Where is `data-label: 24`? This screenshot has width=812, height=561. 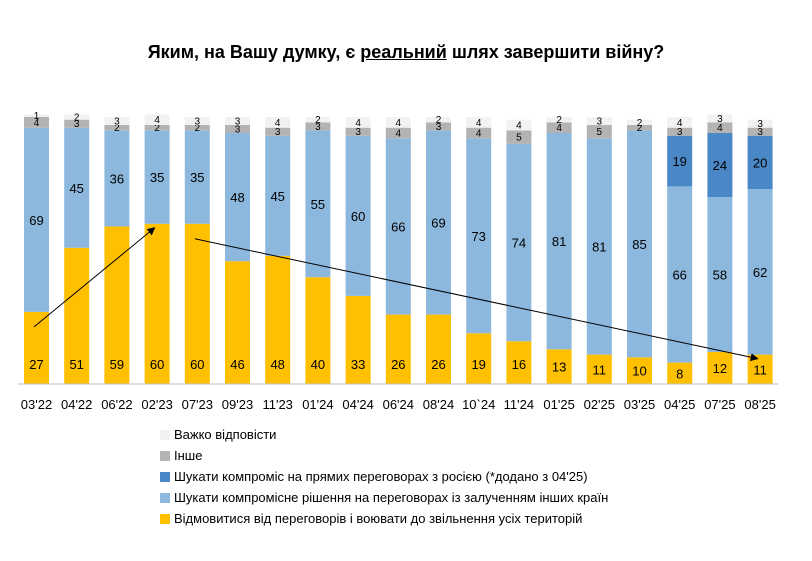
data-label: 24 is located at coordinates (720, 165).